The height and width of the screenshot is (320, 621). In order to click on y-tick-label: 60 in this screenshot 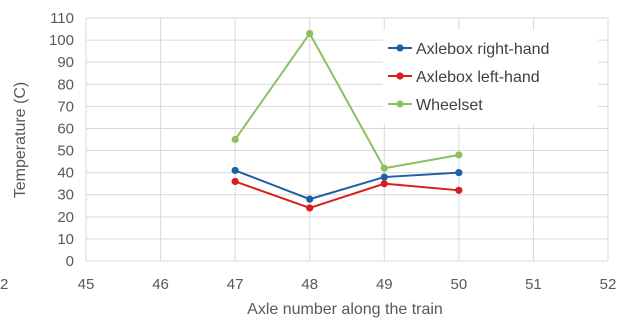, I will do `click(65, 128)`.